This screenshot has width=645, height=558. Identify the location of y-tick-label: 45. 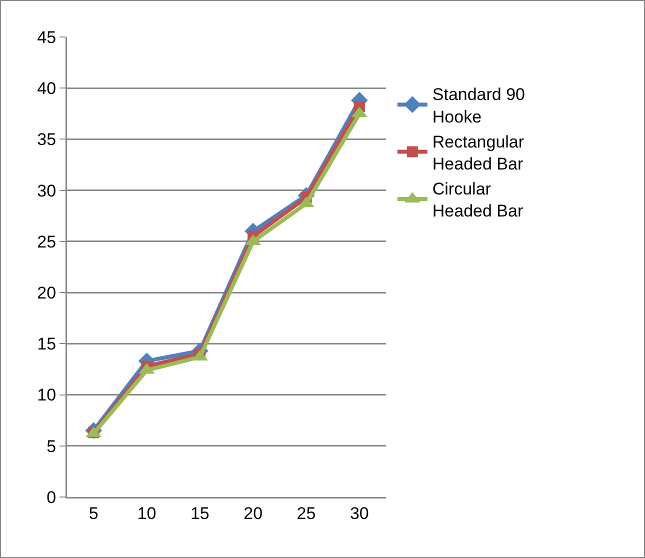
(46, 37).